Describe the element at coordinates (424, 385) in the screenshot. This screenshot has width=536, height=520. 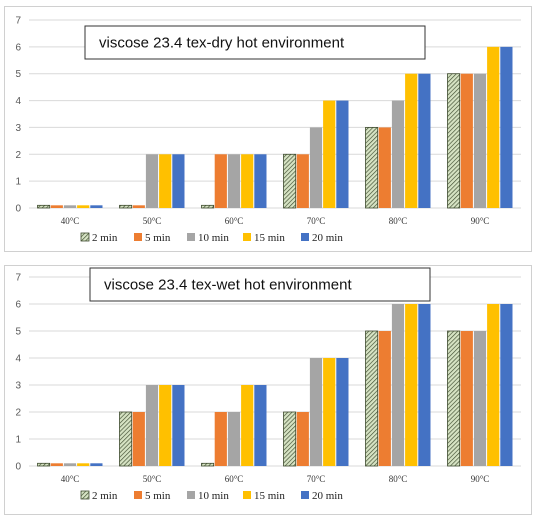
I see `bar-20-min-80-c` at that location.